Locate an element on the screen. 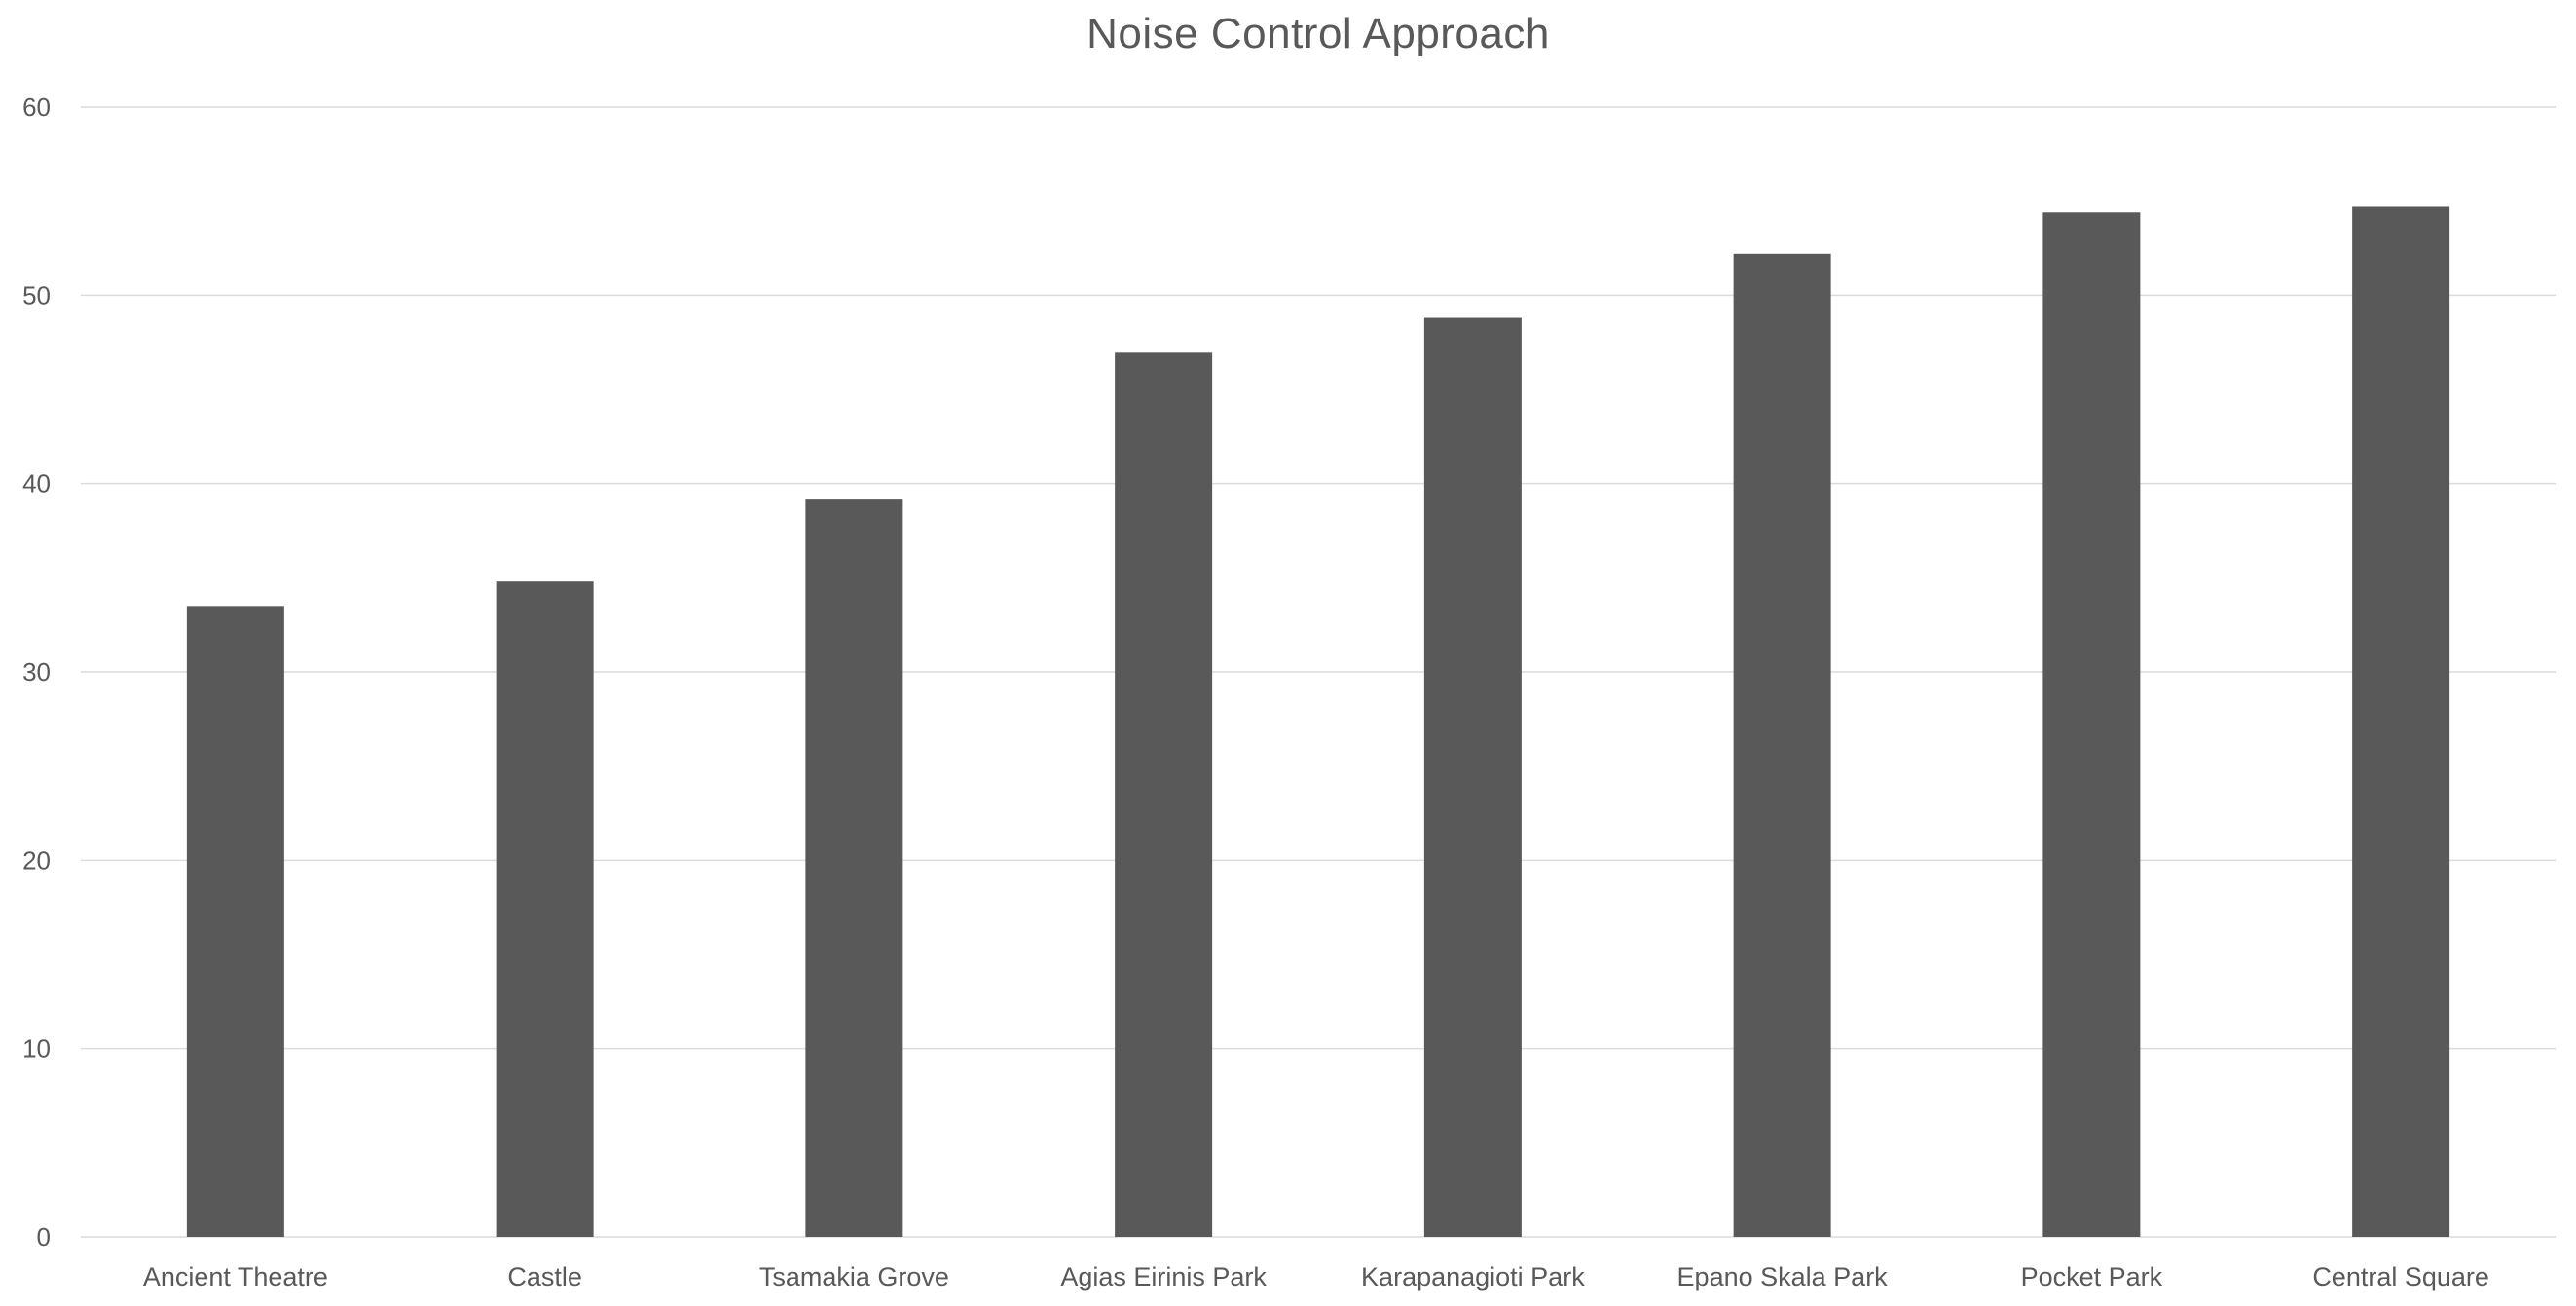 This screenshot has height=1306, width=2576. chart-title: Noise Control Approach is located at coordinates (1318, 33).